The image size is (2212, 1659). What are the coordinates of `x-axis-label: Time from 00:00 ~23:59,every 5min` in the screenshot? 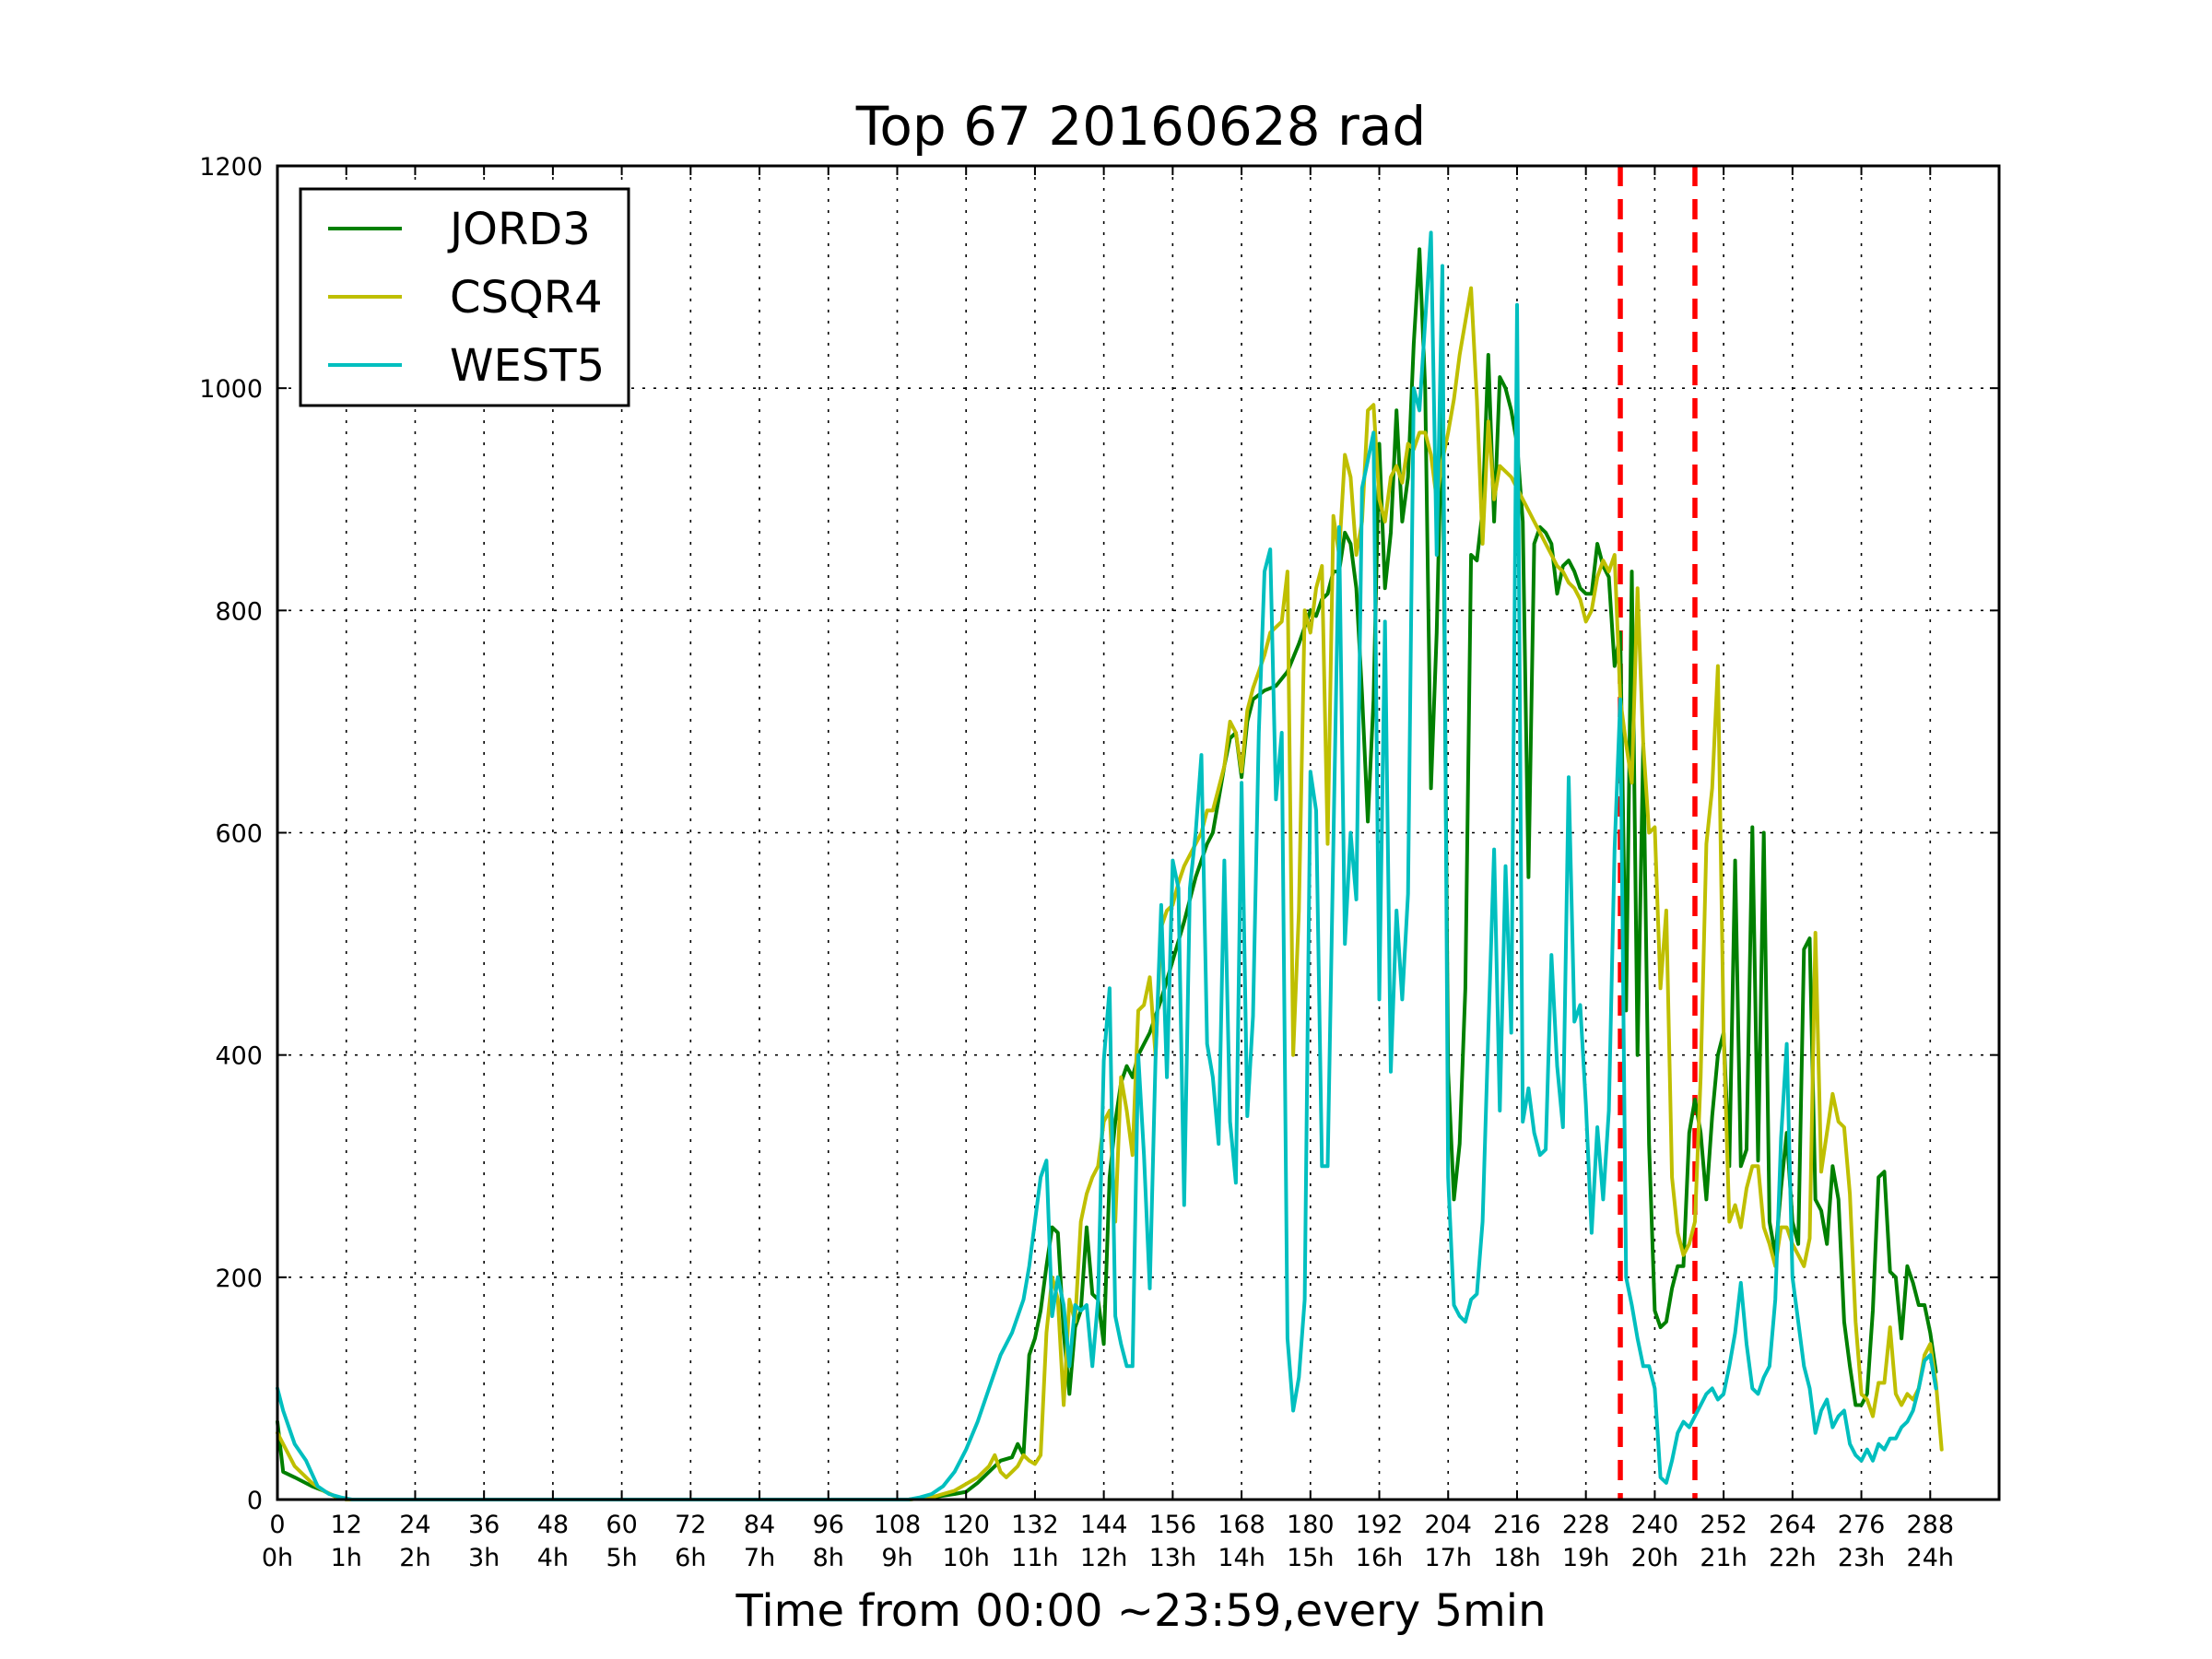 It's located at (1141, 1611).